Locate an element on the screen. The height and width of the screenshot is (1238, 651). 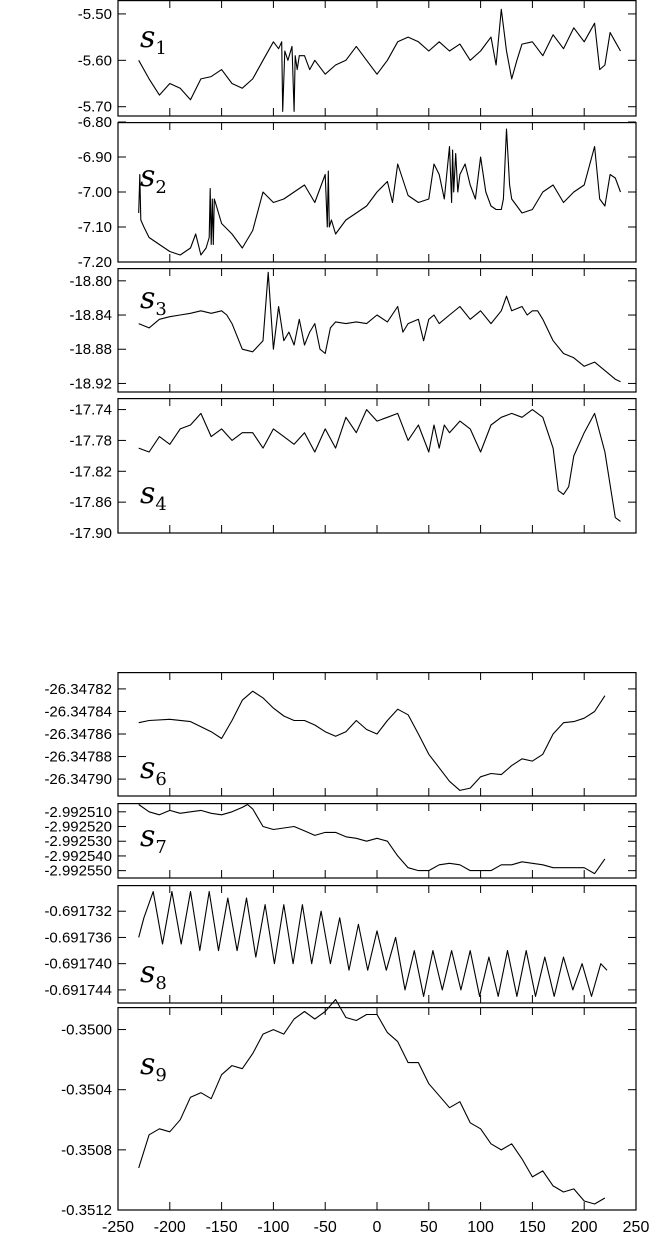
series-line-s2 is located at coordinates (380, 192).